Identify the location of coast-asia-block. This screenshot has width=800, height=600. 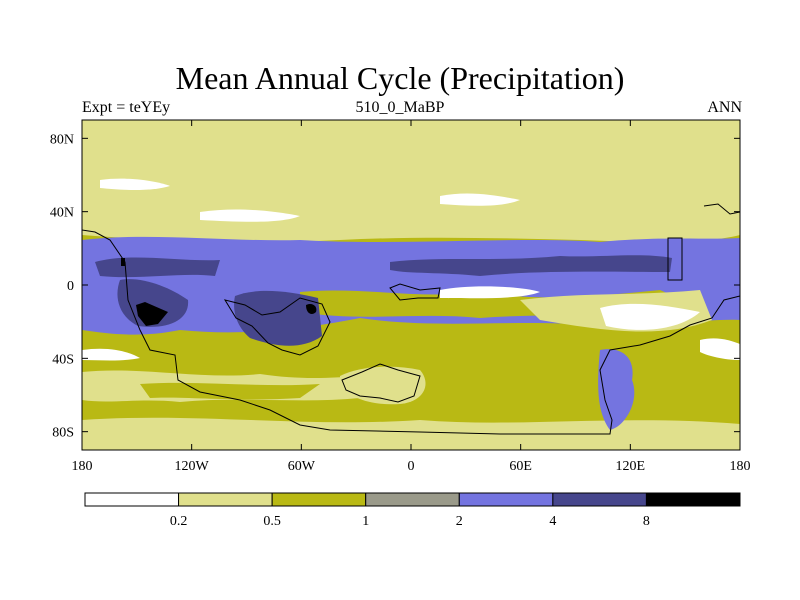
(675, 259).